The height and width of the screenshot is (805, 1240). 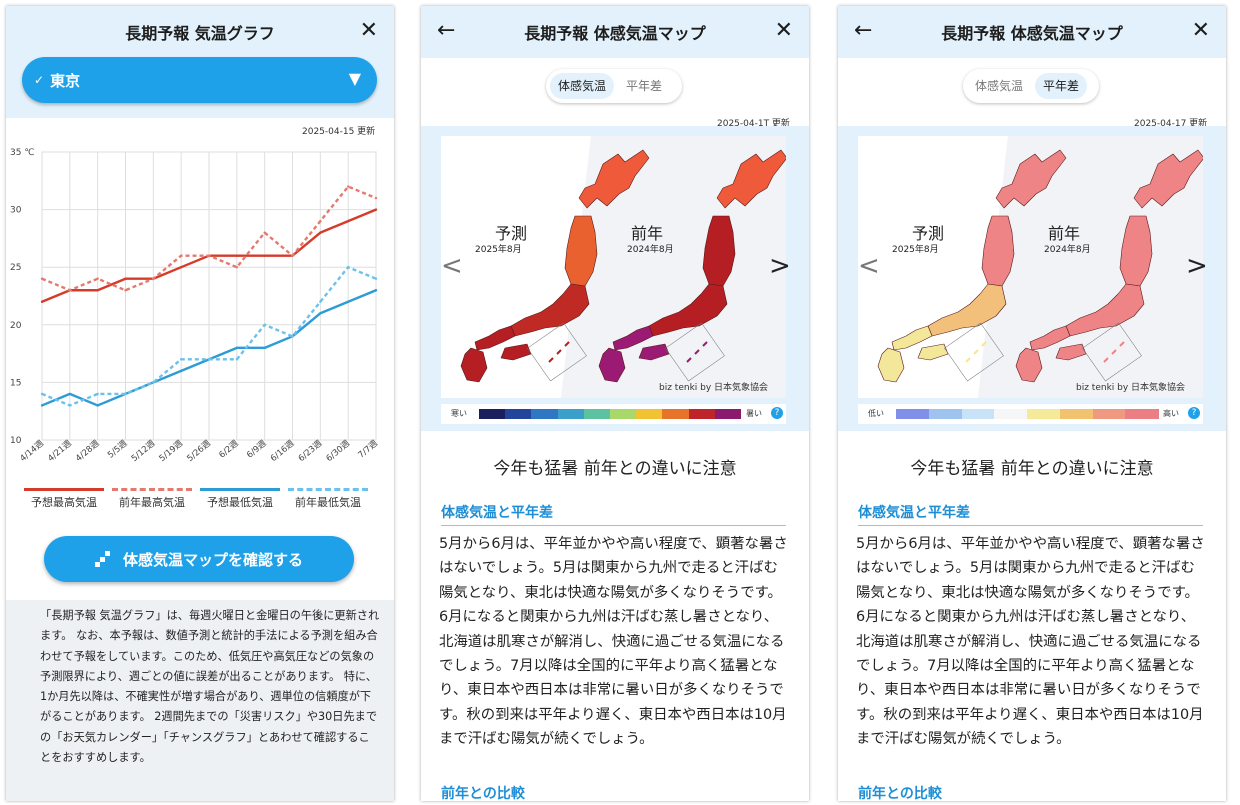 I want to click on anomaly-map-header: ← 長期予報 体感気温マップ ✕, so click(x=1032, y=32).